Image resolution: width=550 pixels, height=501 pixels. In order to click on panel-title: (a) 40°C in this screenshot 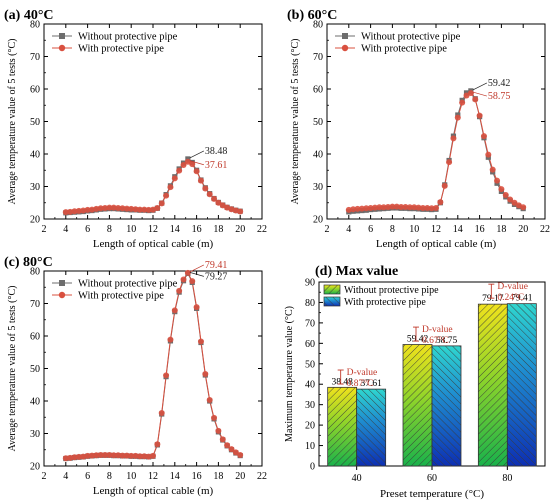, I will do `click(29, 15)`.